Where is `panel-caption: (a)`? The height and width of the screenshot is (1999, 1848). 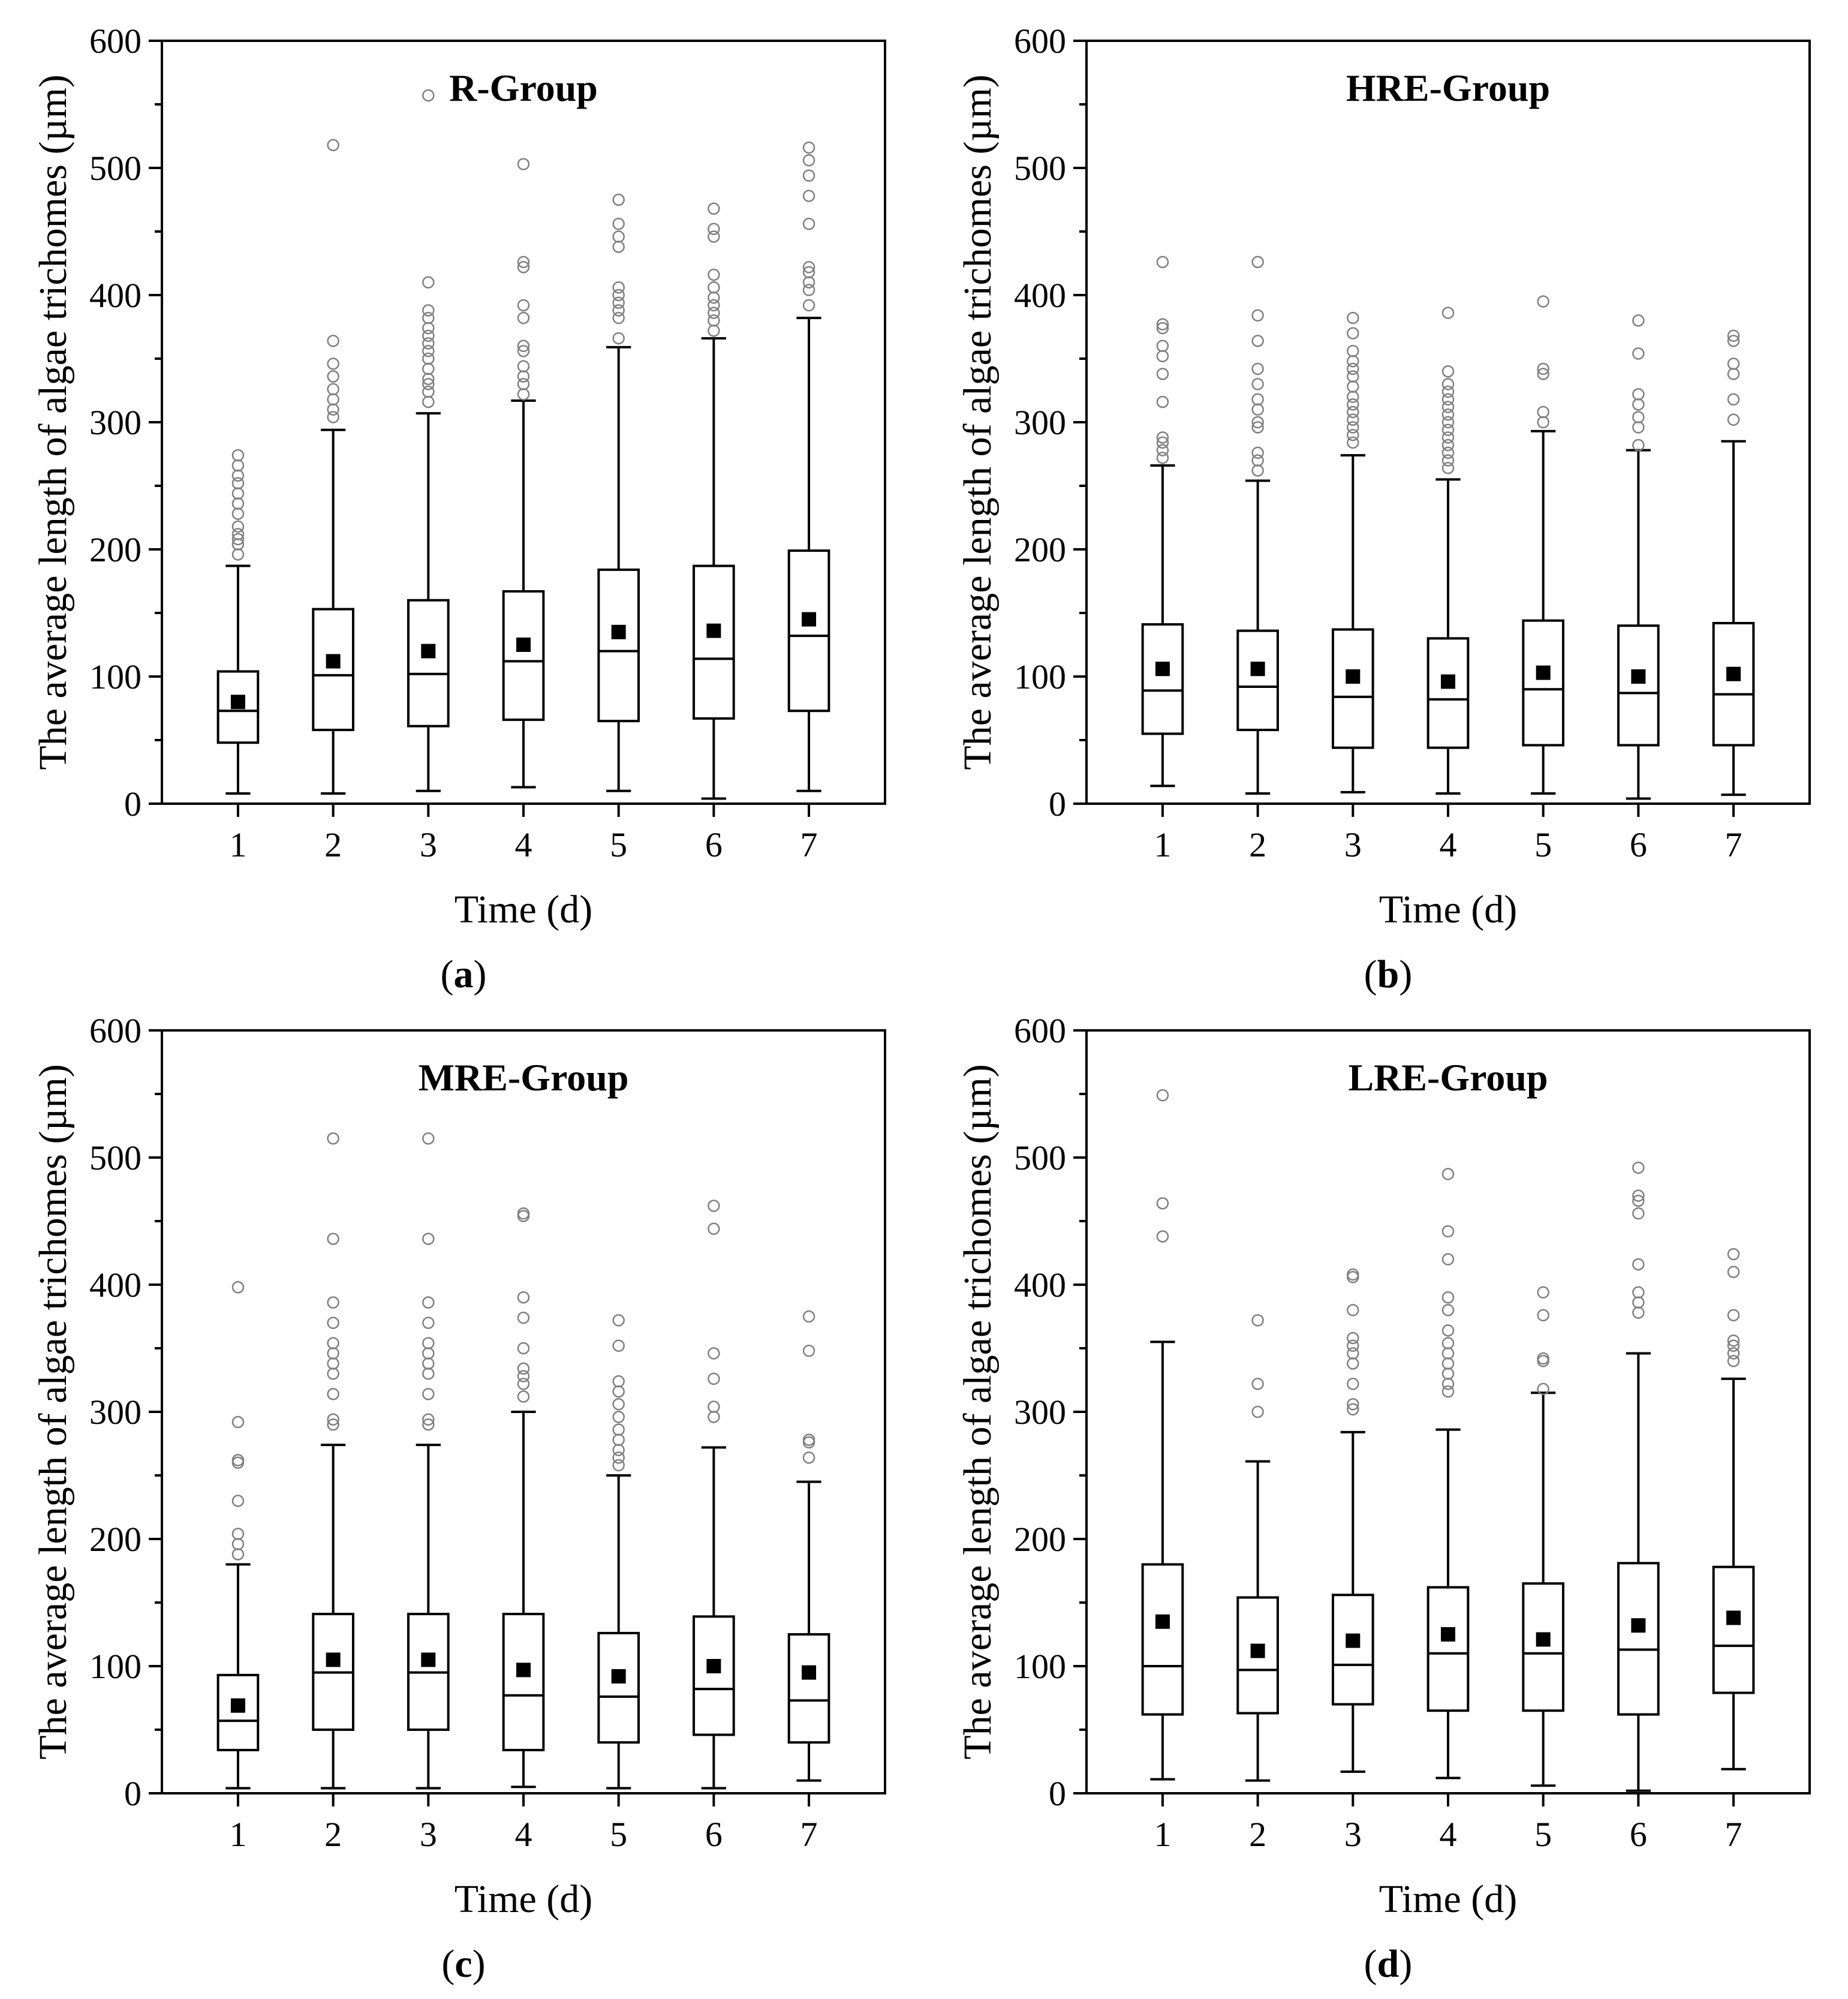
panel-caption: (a) is located at coordinates (464, 974).